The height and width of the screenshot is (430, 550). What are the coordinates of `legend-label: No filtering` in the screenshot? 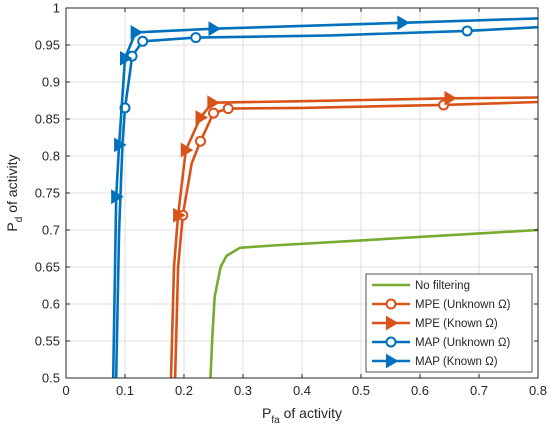 It's located at (442, 286).